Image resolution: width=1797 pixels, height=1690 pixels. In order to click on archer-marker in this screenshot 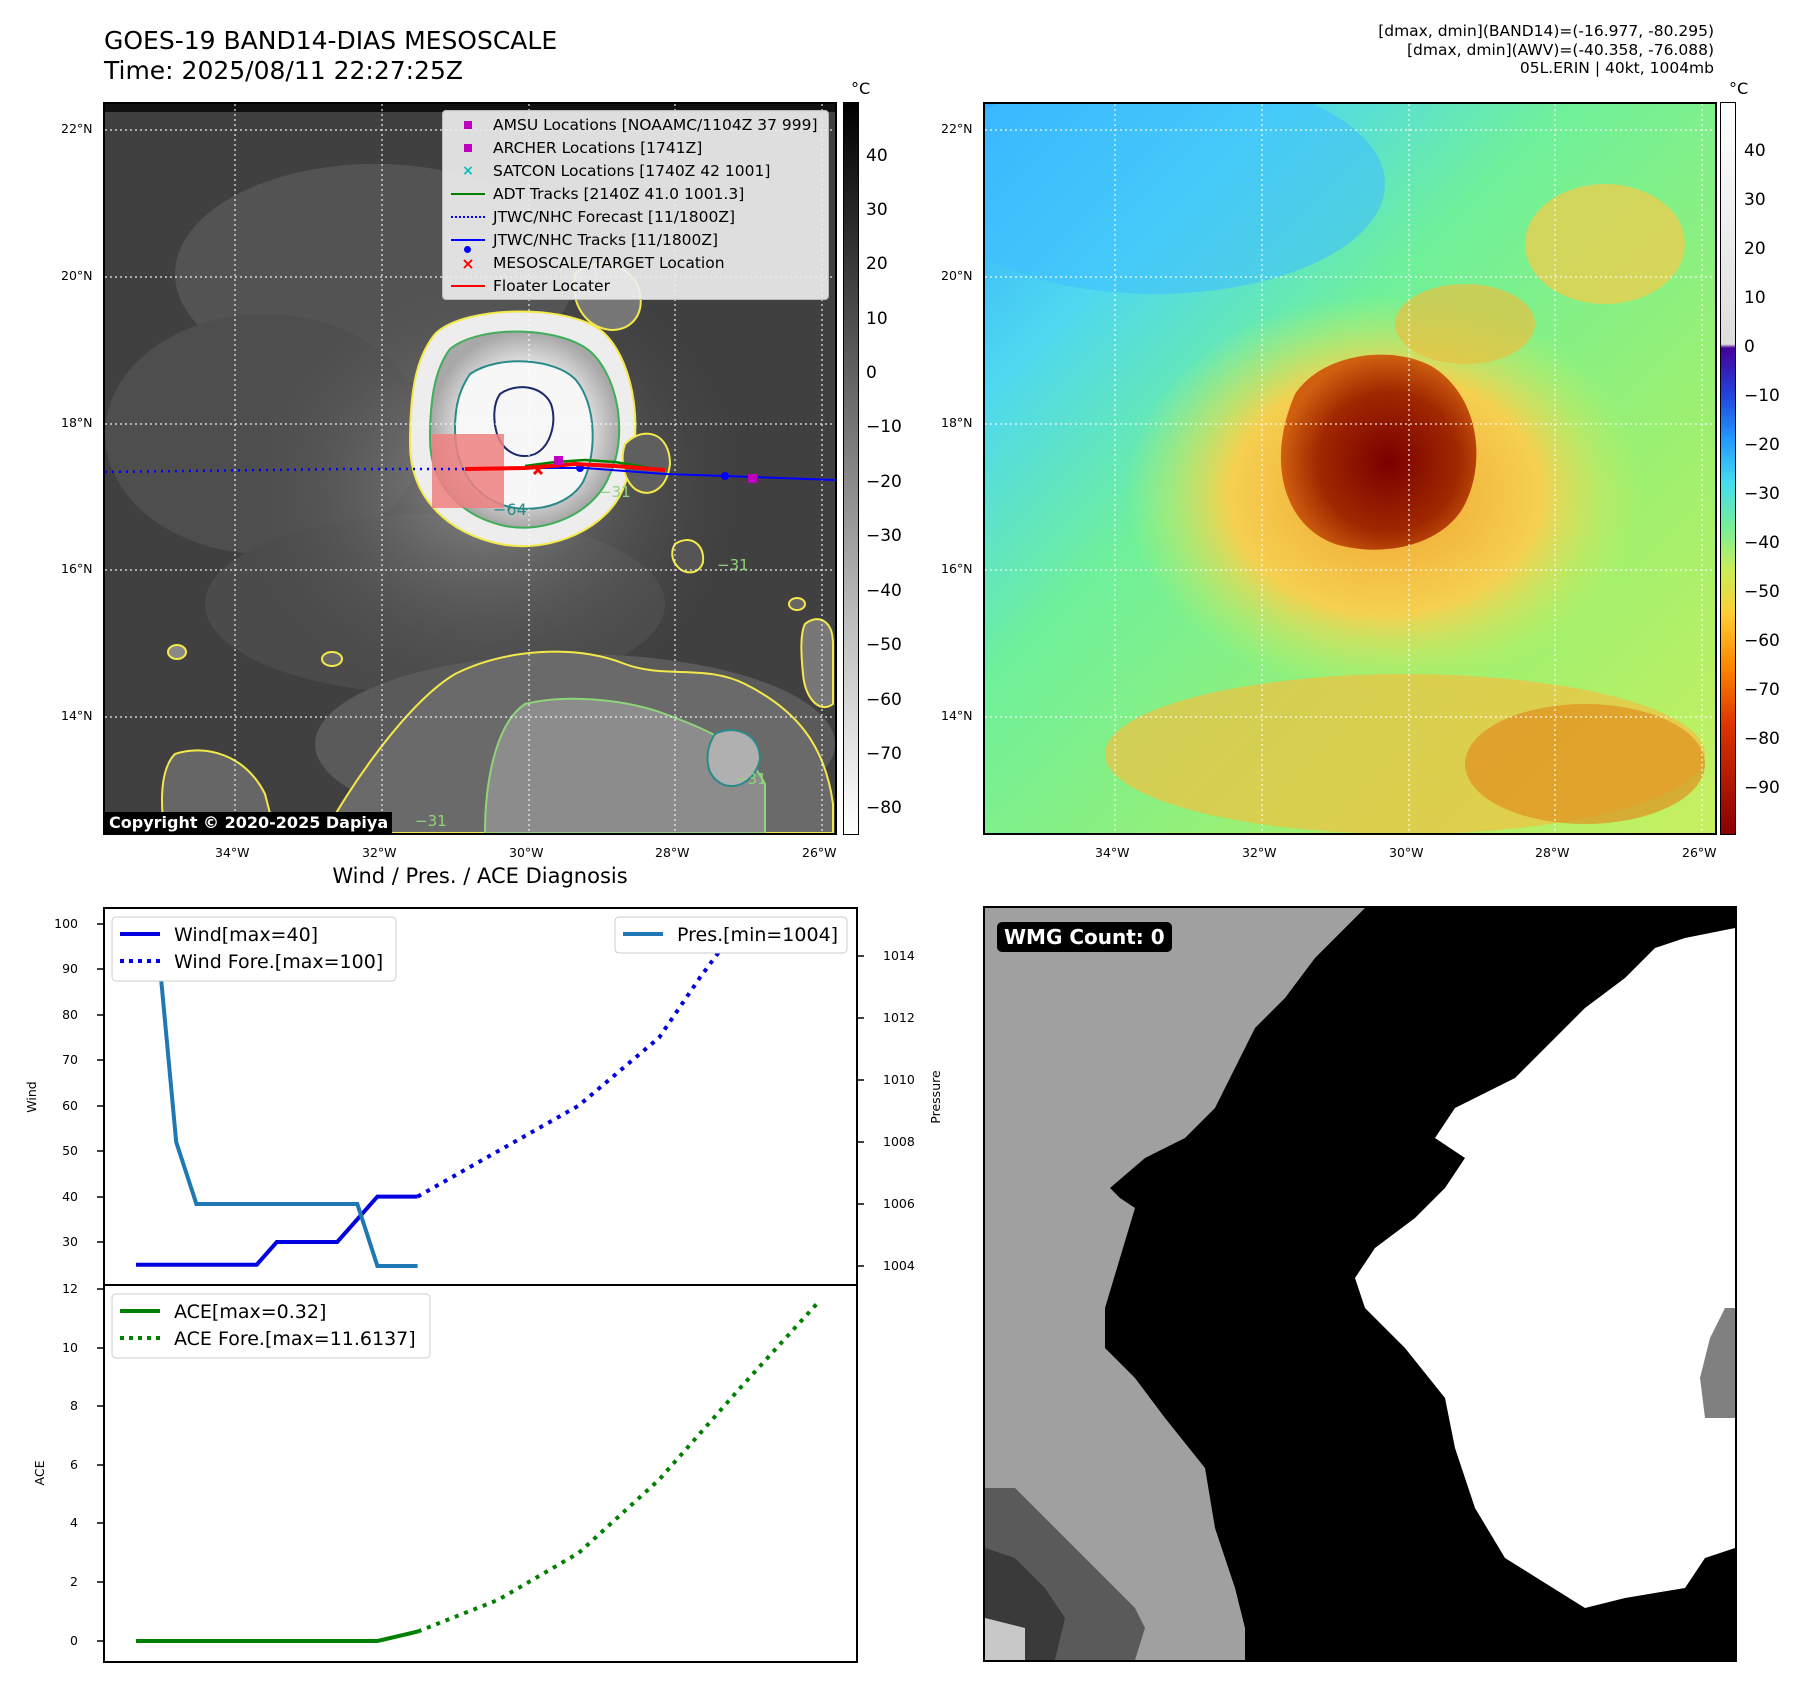, I will do `click(558, 460)`.